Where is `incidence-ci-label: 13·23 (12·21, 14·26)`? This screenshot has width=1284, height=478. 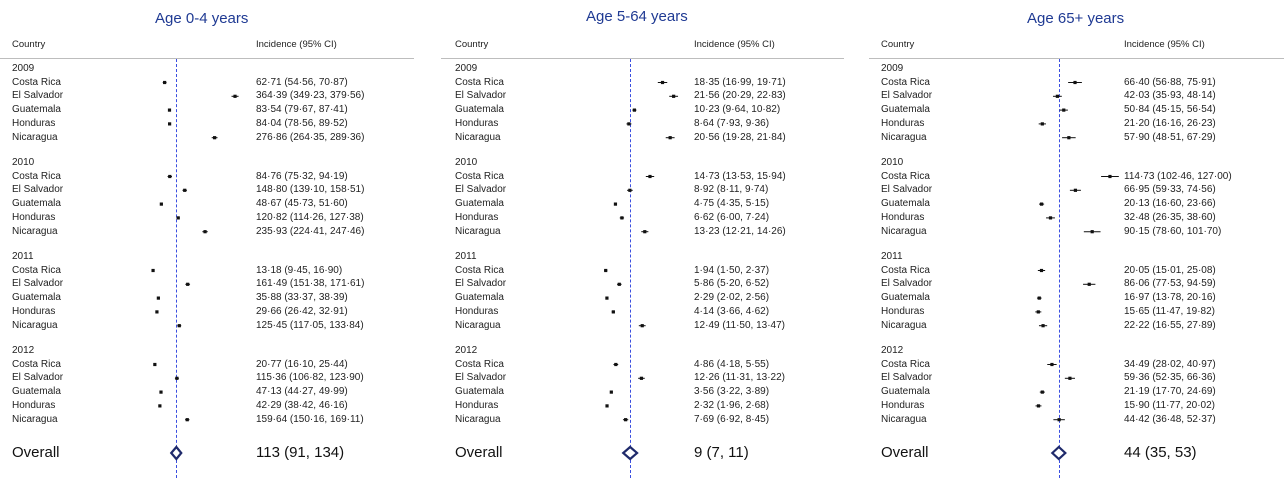
incidence-ci-label: 13·23 (12·21, 14·26) is located at coordinates (740, 231).